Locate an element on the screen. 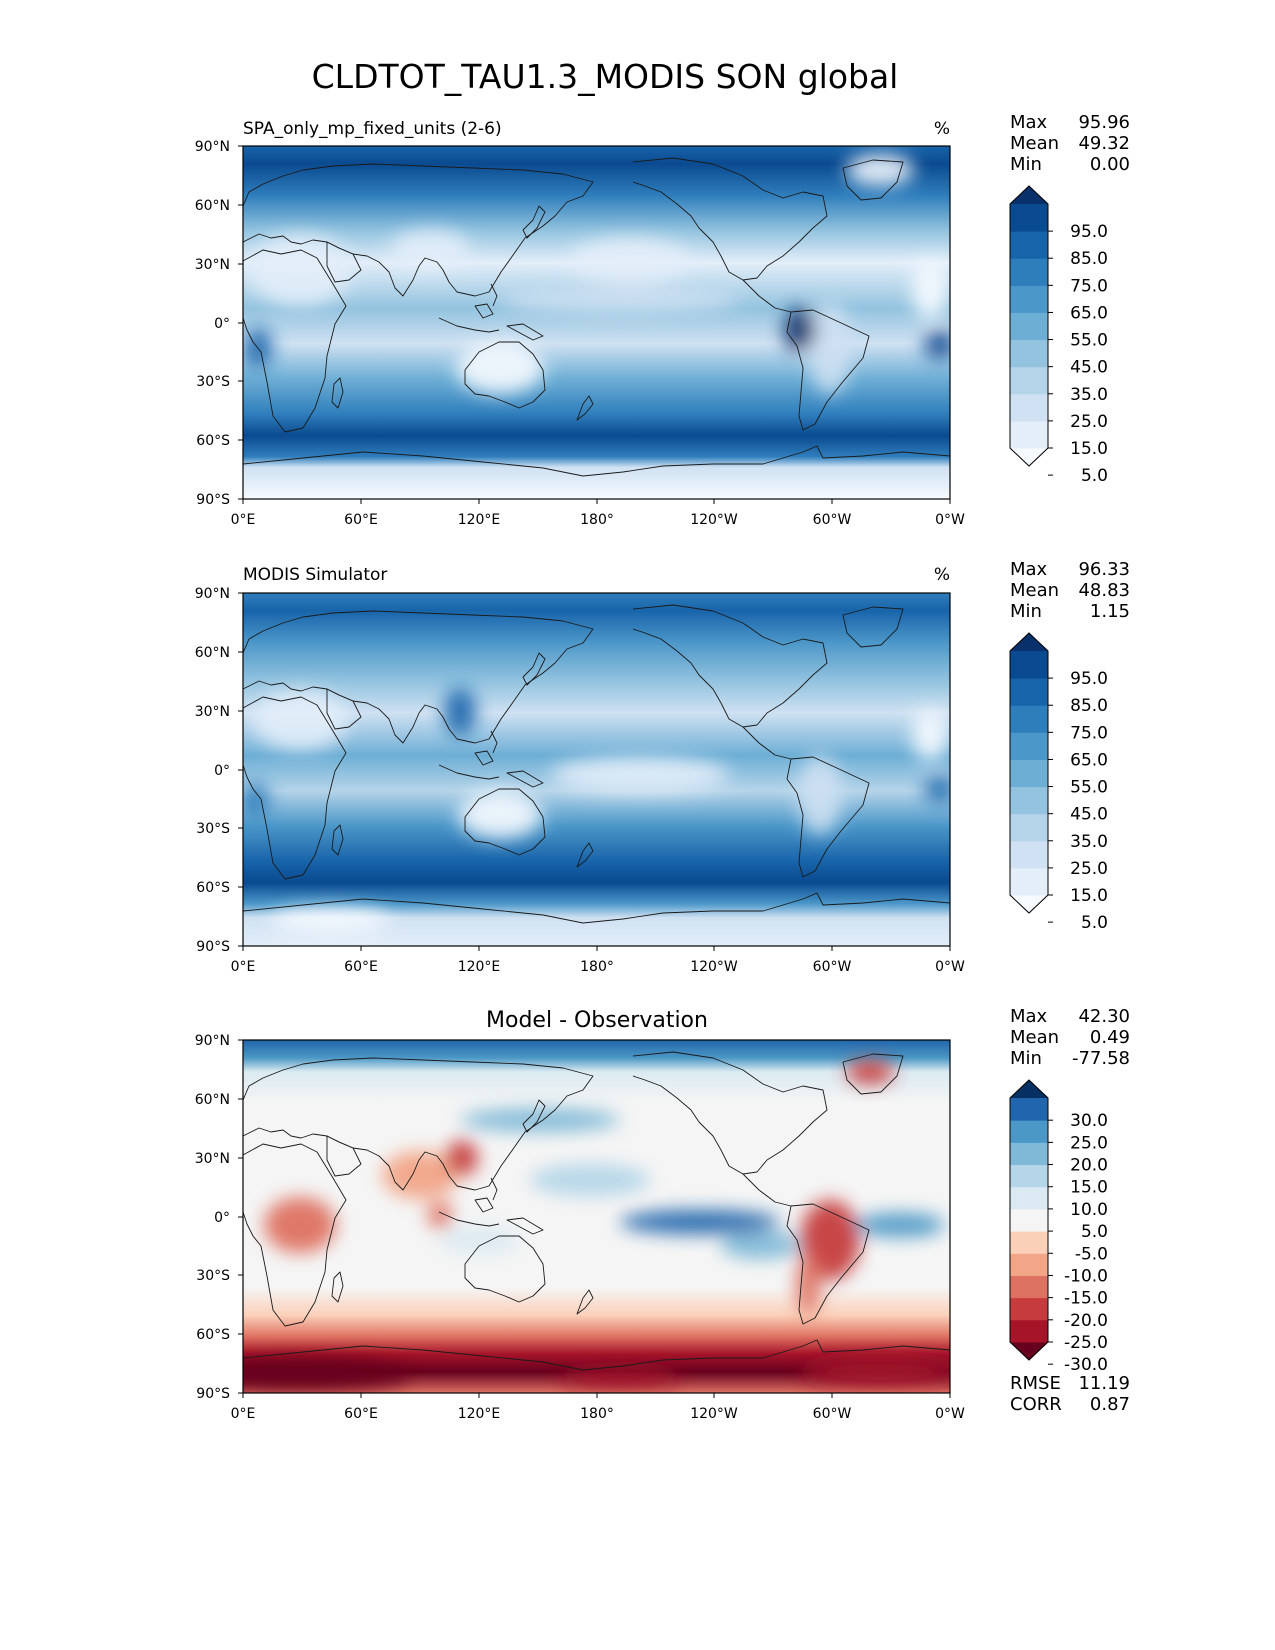  stat-max: 96.33 is located at coordinates (1104, 569).